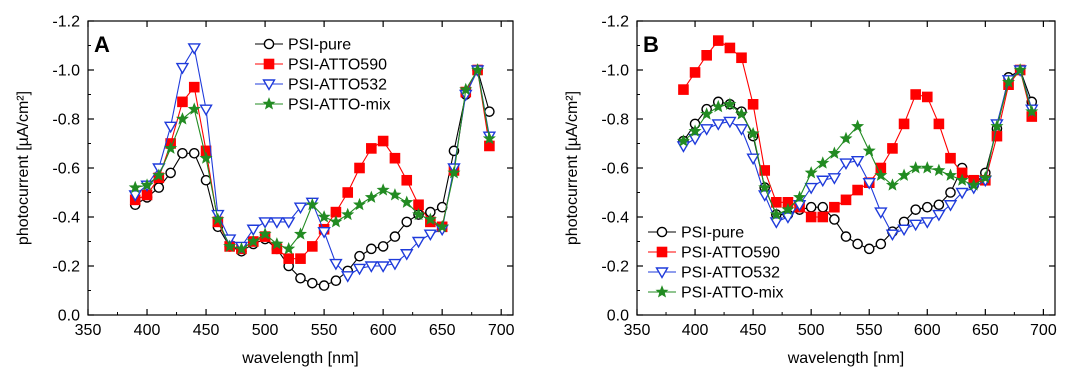 This screenshot has width=1067, height=375. Describe the element at coordinates (753, 330) in the screenshot. I see `x-tick-label: 450` at that location.